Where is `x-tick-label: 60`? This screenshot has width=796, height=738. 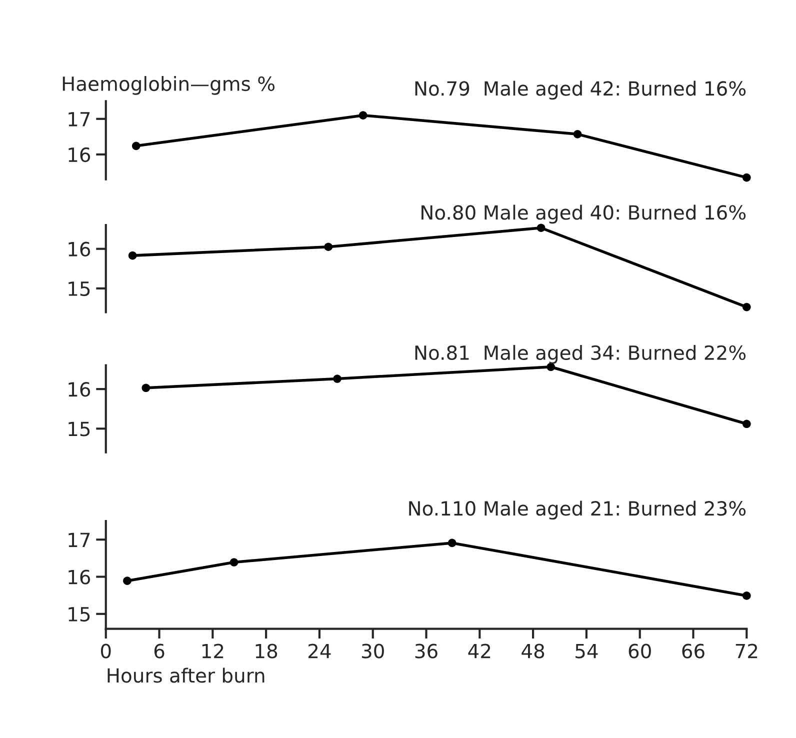 x-tick-label: 60 is located at coordinates (639, 651).